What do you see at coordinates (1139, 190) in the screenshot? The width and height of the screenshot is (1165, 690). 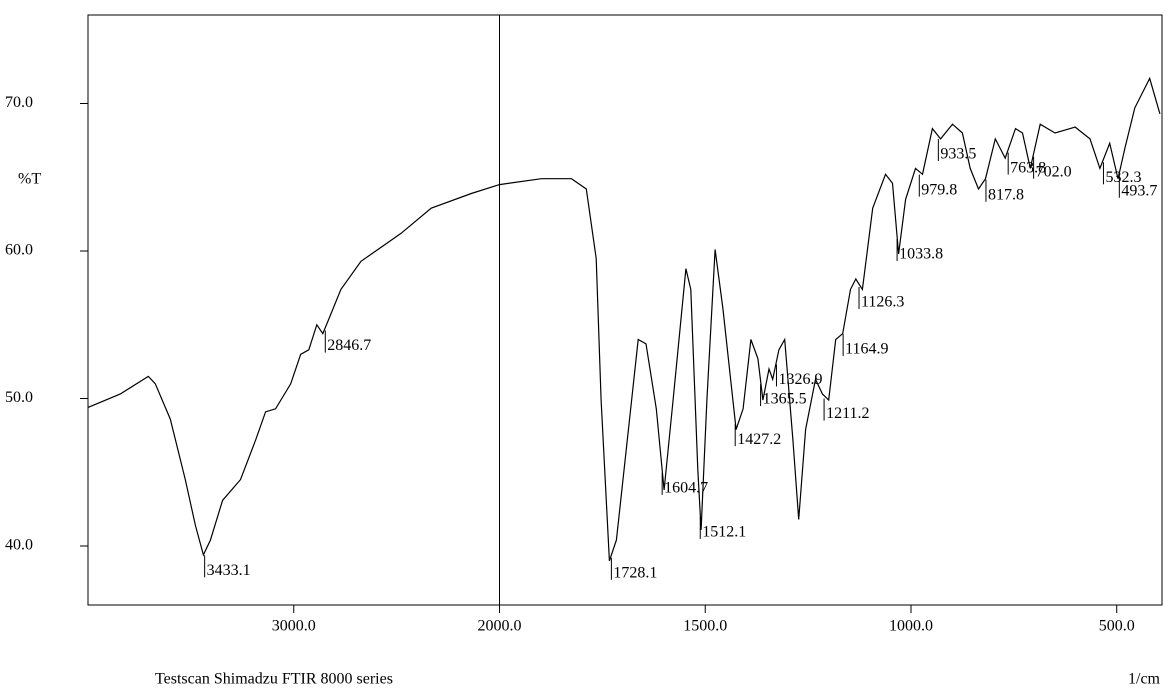 I see `peak-label: 493.7` at bounding box center [1139, 190].